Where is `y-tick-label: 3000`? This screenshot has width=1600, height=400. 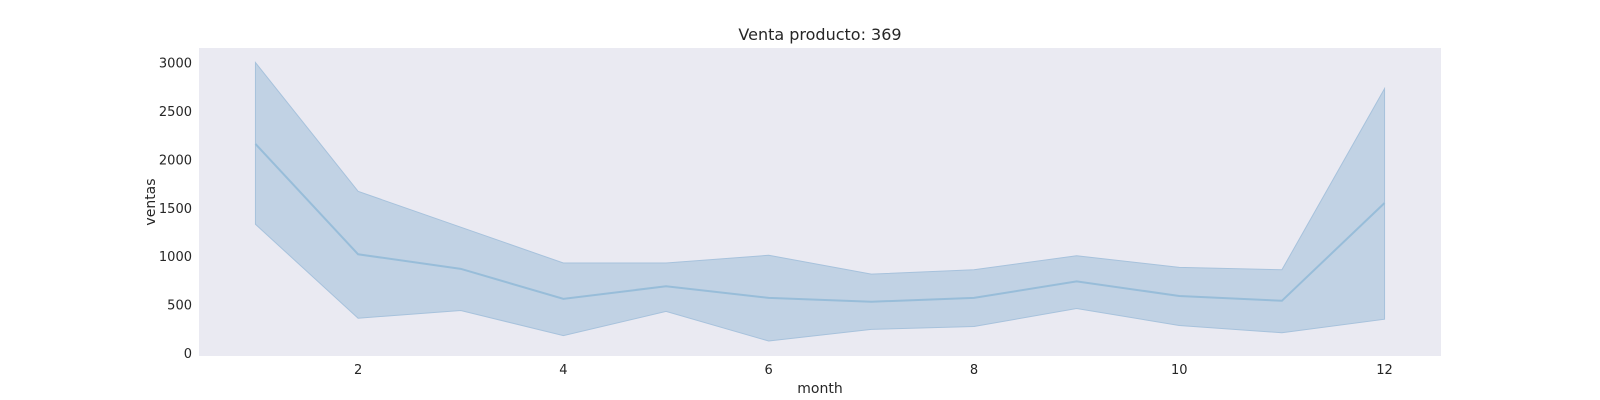 y-tick-label: 3000 is located at coordinates (175, 64).